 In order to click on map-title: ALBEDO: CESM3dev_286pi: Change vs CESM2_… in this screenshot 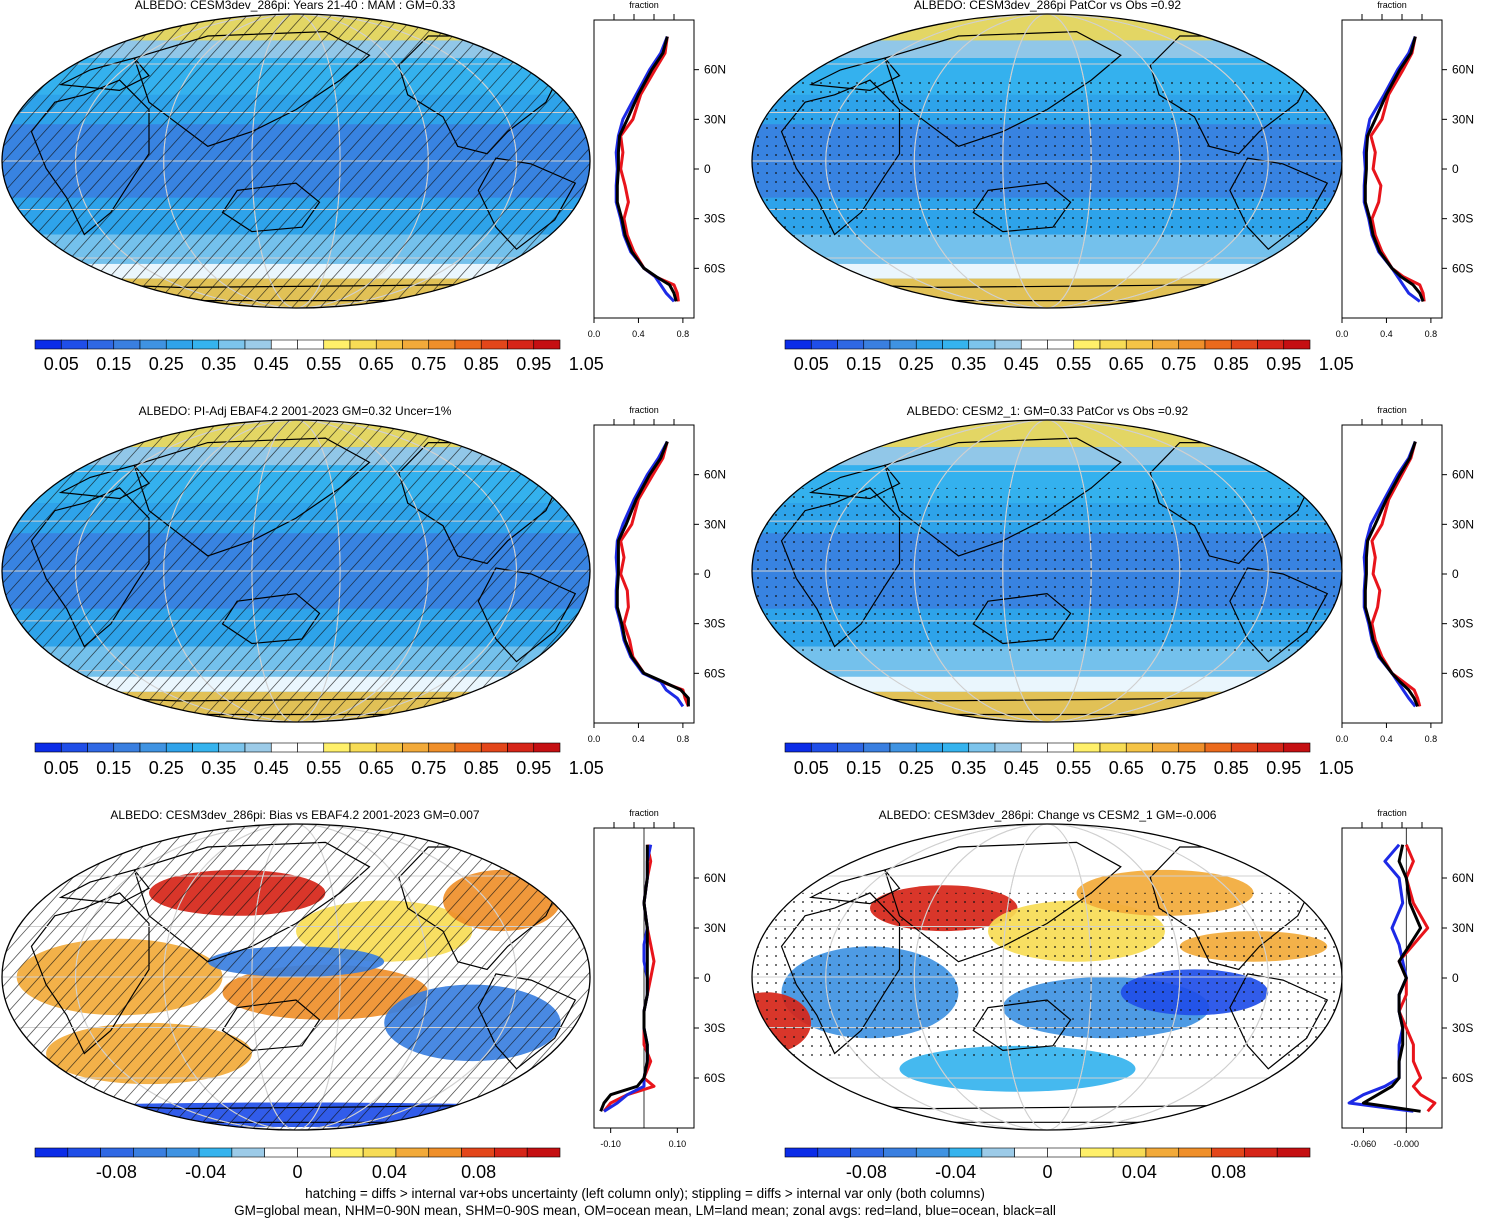, I will do `click(1047, 815)`.